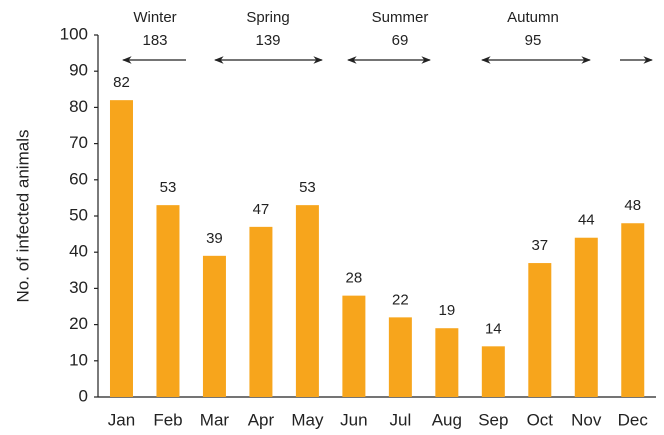  Describe the element at coordinates (78, 251) in the screenshot. I see `y-tick-label: 40` at that location.